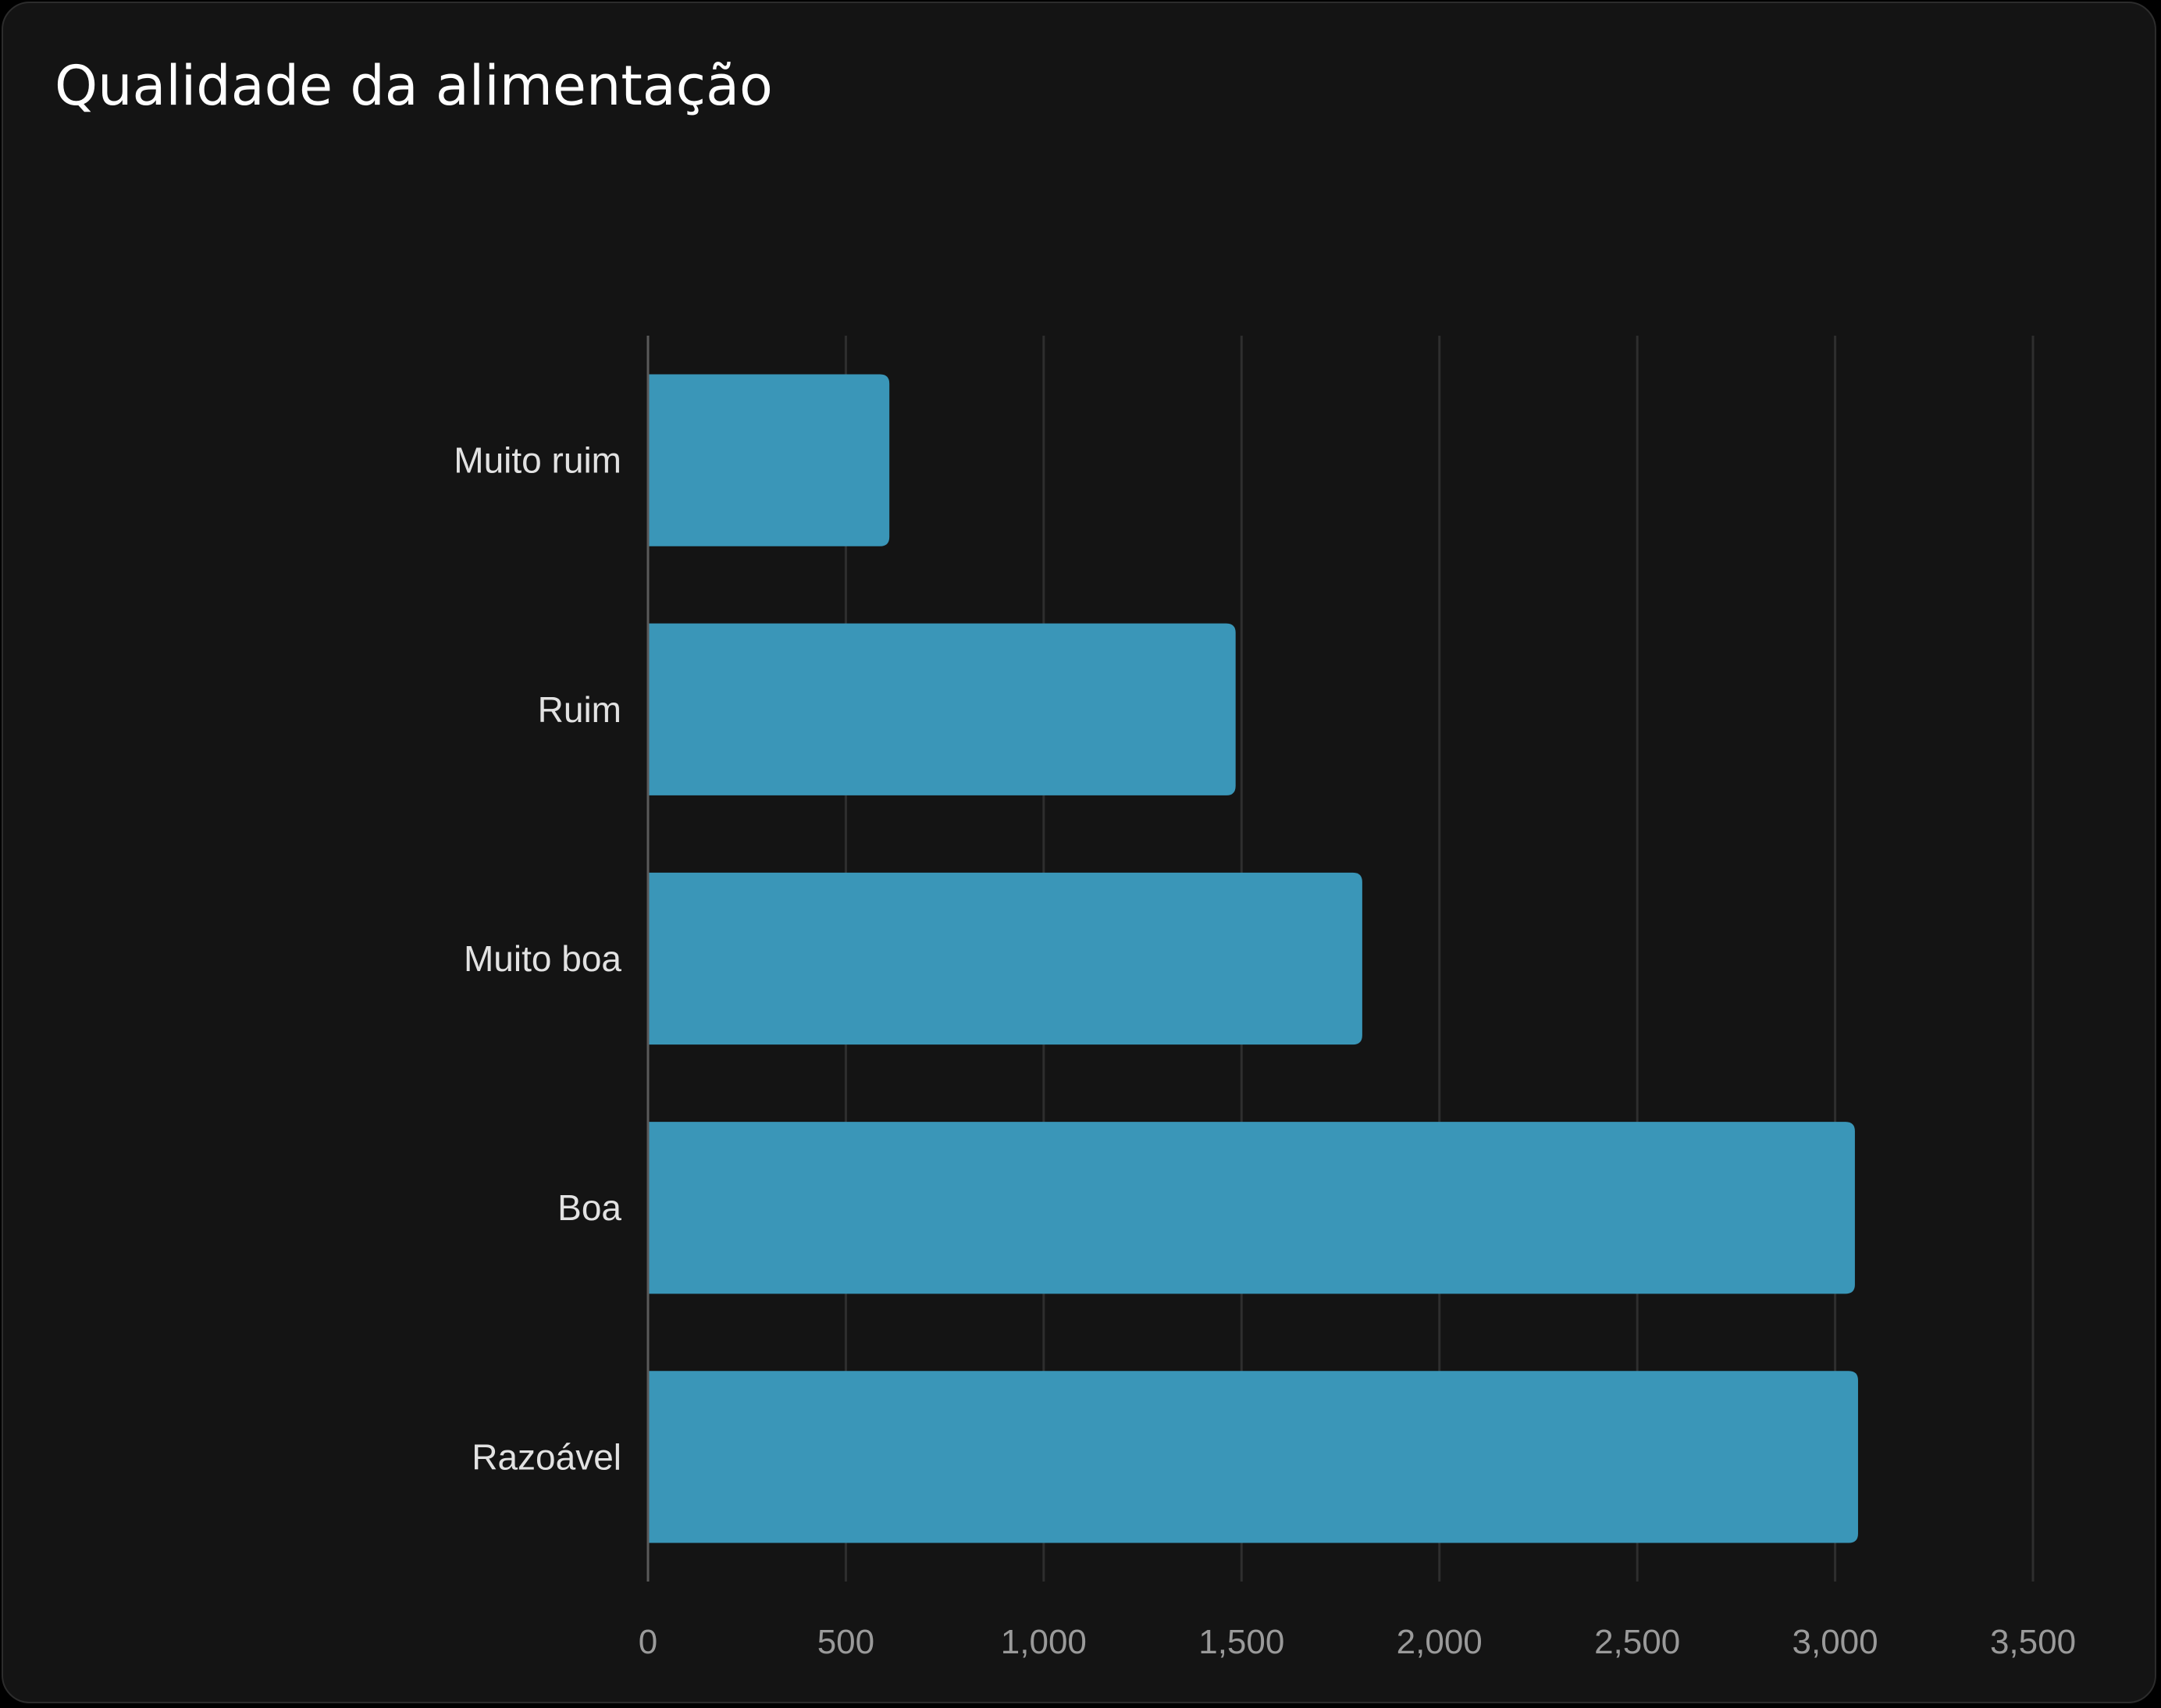  Describe the element at coordinates (1044, 1642) in the screenshot. I see `x-tick-label: 1,000` at that location.